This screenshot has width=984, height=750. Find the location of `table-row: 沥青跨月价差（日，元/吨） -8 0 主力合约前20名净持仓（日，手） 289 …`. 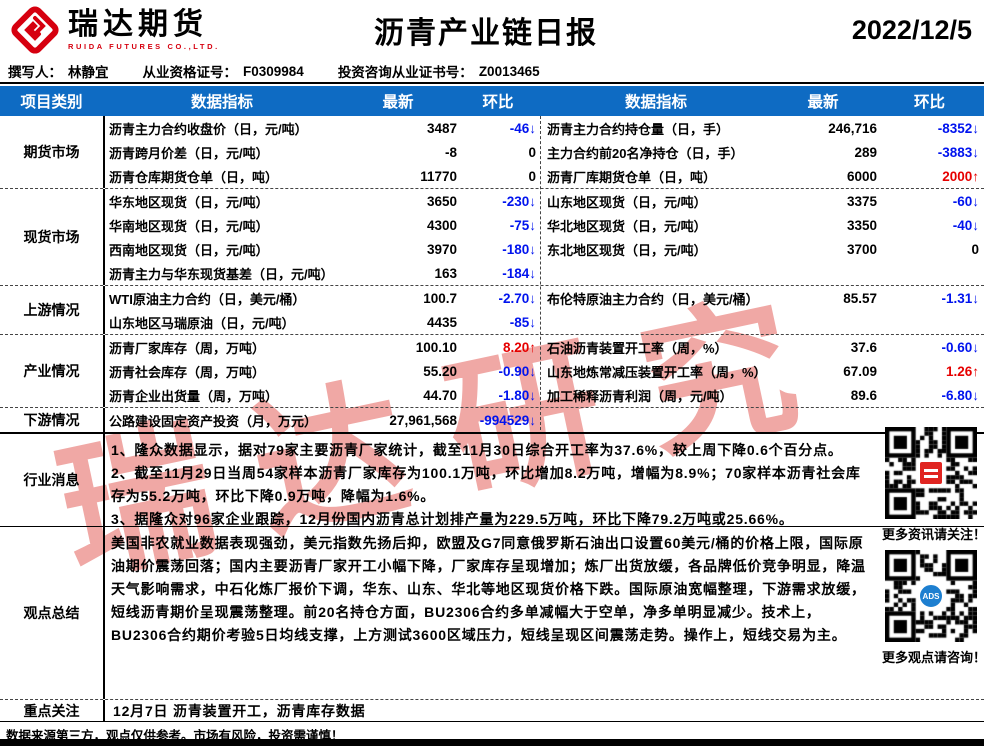

table-row: 沥青跨月价差（日，元/吨） -8 0 主力合约前20名净持仓（日，手） 289 … is located at coordinates (544, 152).